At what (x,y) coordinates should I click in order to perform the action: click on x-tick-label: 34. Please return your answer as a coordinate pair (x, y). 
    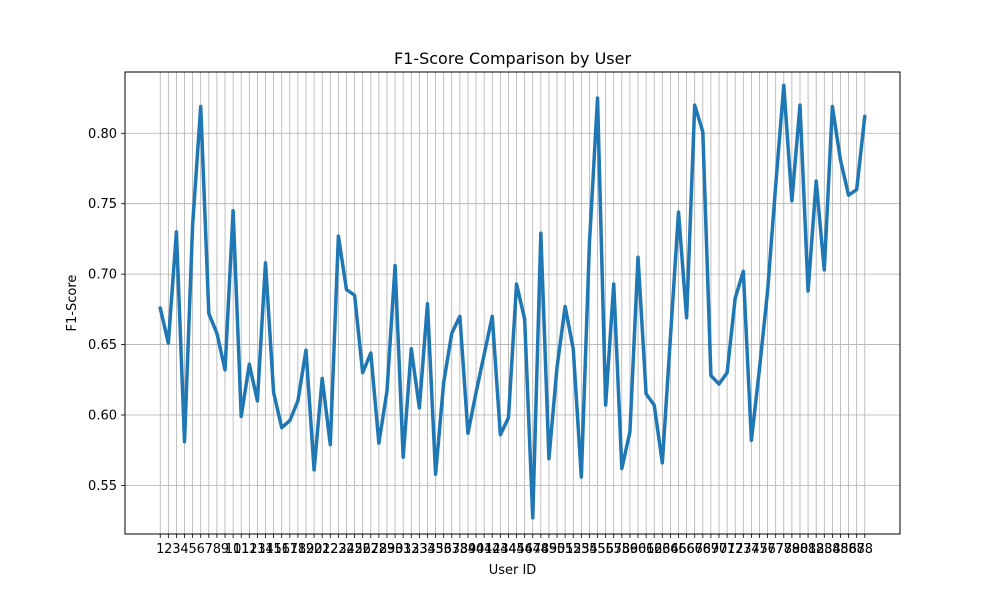
    Looking at the image, I should click on (427, 549).